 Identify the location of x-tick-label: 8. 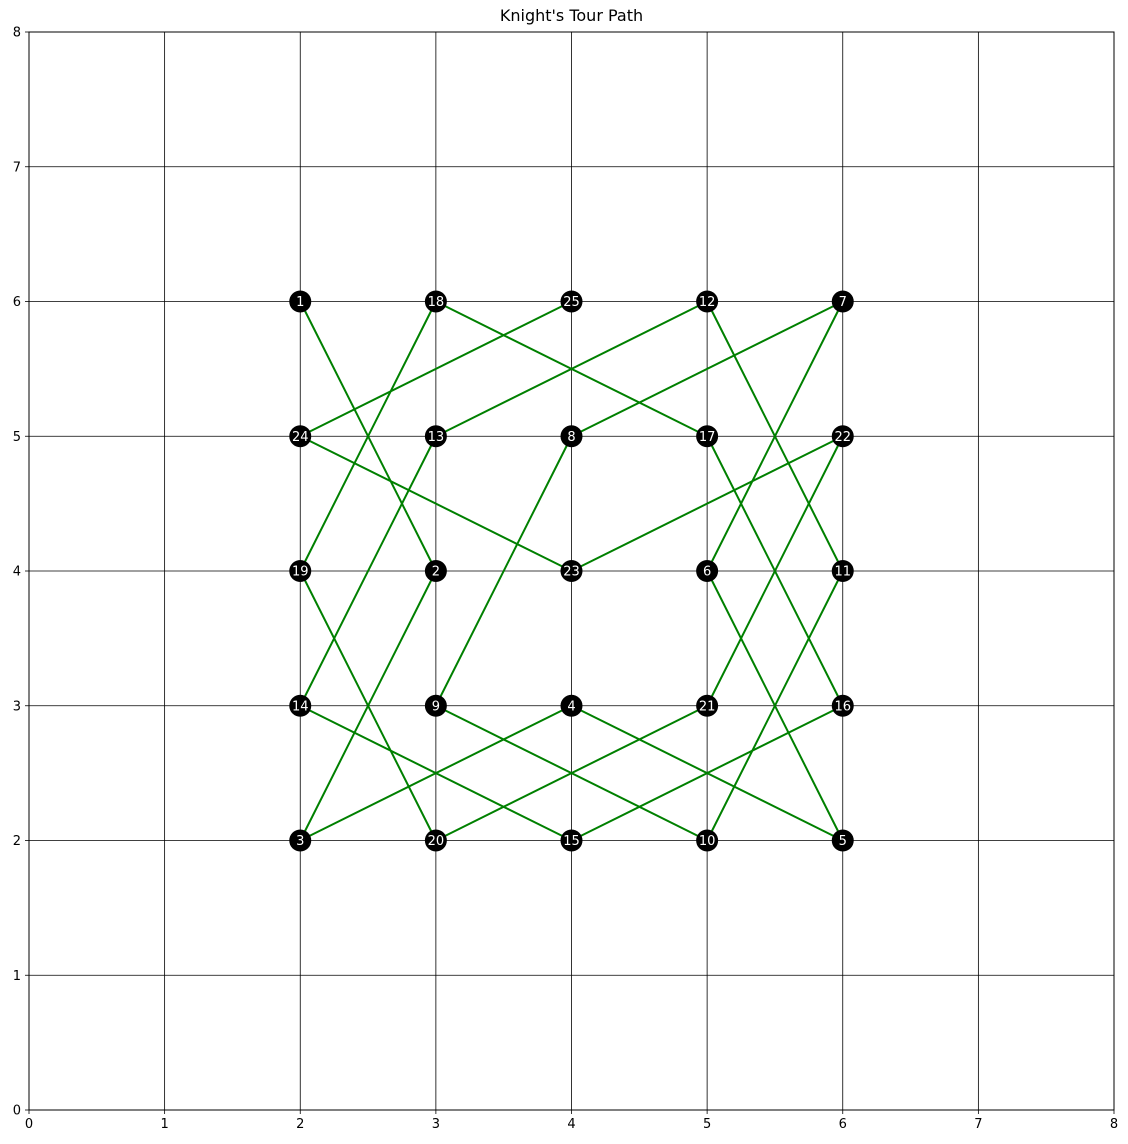
(1114, 1124).